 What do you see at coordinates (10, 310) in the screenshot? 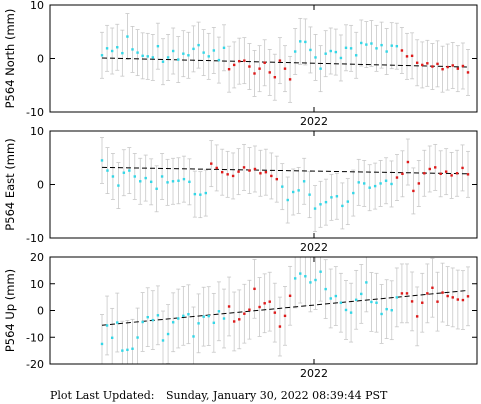
I see `y-axis-label: P564 Up (mm)` at bounding box center [10, 310].